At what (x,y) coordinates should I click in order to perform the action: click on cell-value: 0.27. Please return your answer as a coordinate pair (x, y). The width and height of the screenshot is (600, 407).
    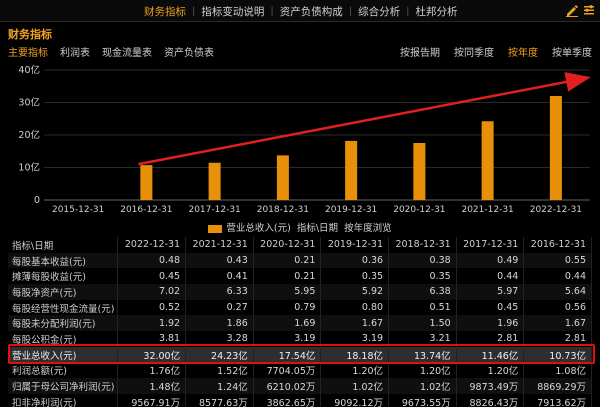
    Looking at the image, I should click on (219, 307).